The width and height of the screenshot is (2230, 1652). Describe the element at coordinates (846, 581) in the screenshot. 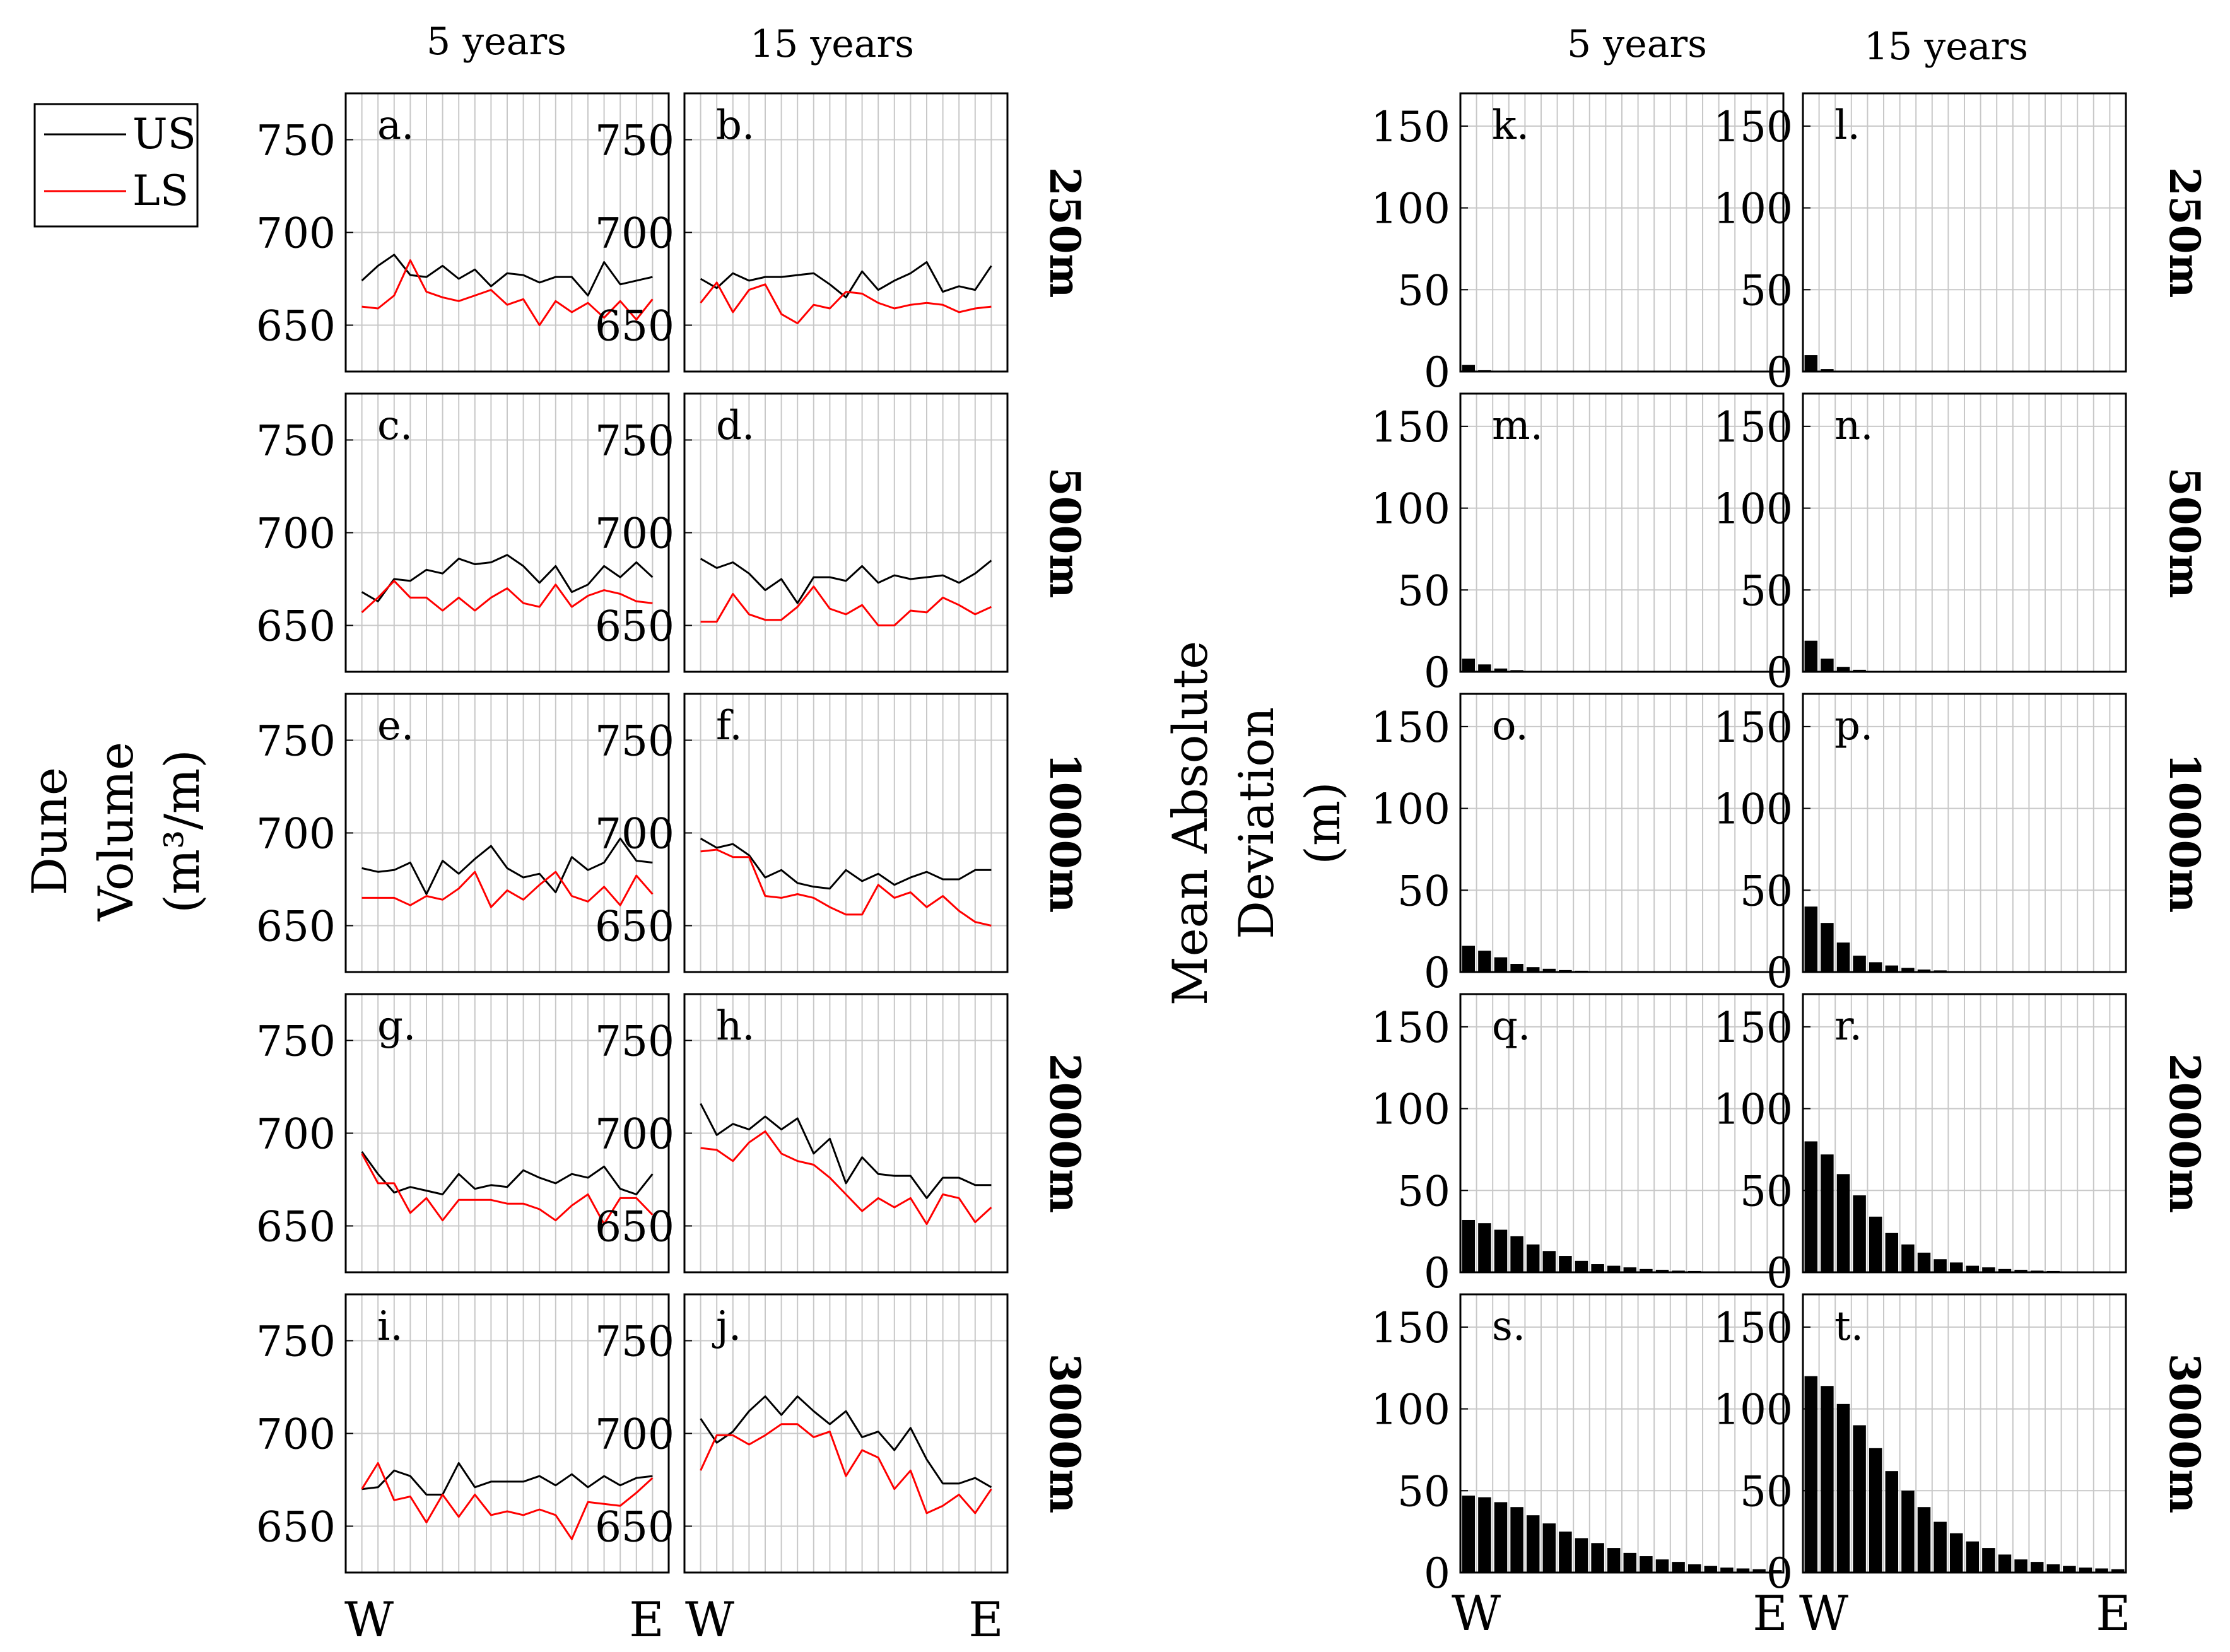

I see `panel-d-series-us` at that location.